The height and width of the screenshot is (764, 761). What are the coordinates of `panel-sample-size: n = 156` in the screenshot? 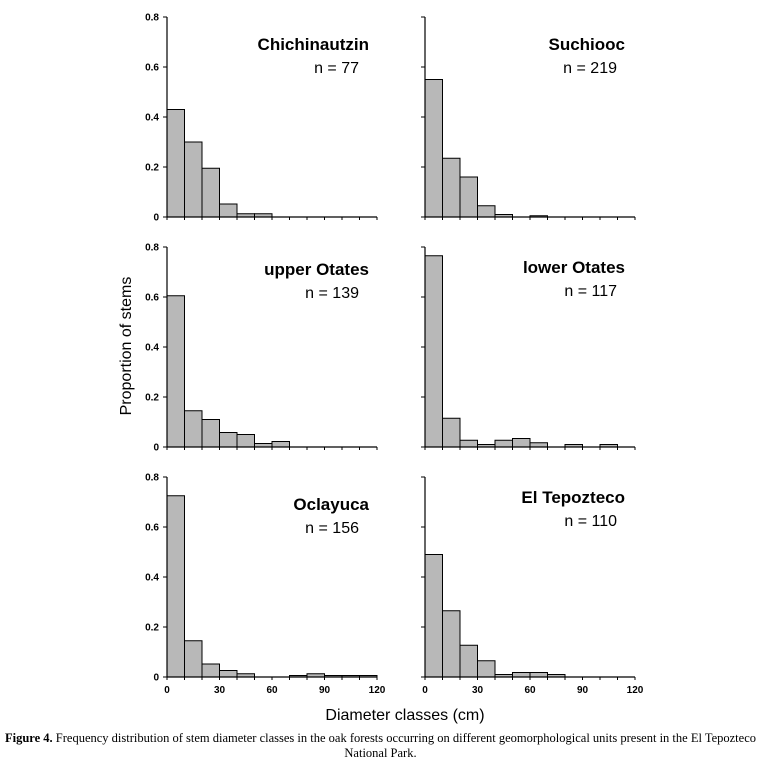 It's located at (332, 528).